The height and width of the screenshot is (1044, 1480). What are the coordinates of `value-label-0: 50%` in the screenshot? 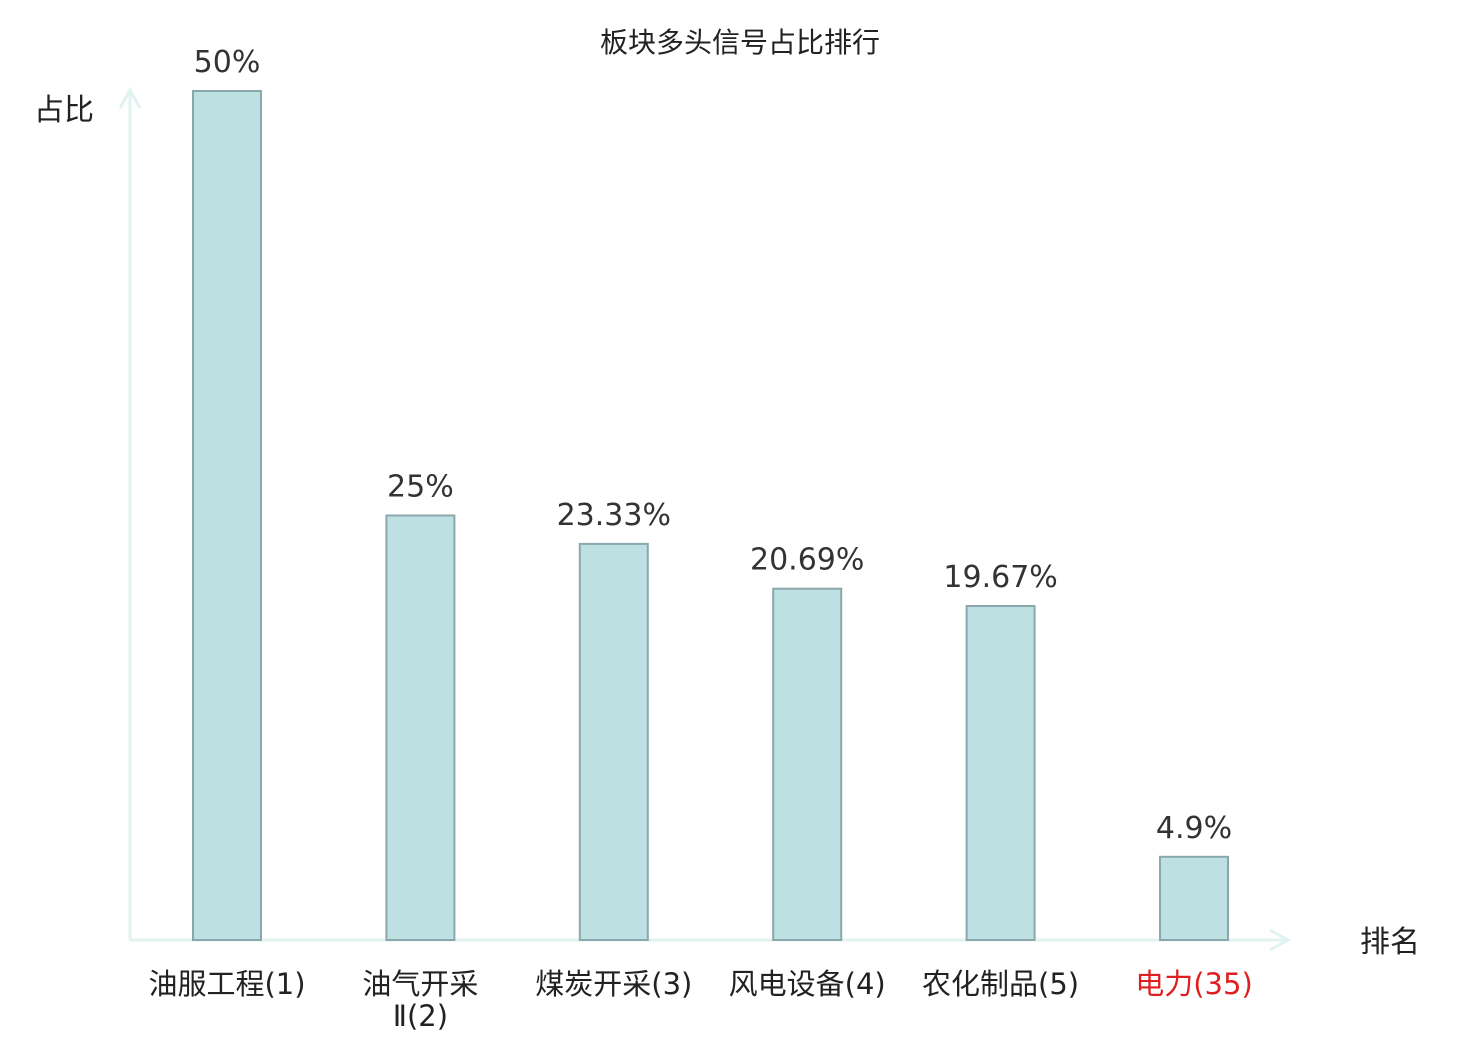 It's located at (227, 62).